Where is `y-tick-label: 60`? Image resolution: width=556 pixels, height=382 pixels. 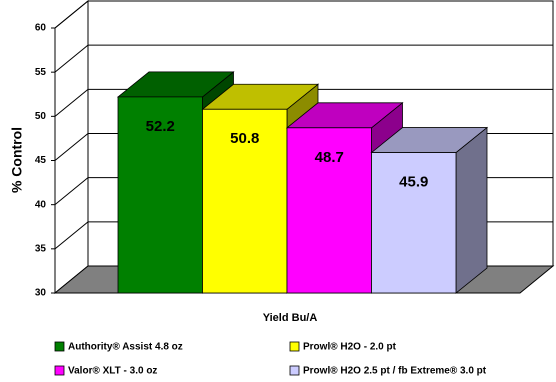
y-tick-label: 60 is located at coordinates (41, 28).